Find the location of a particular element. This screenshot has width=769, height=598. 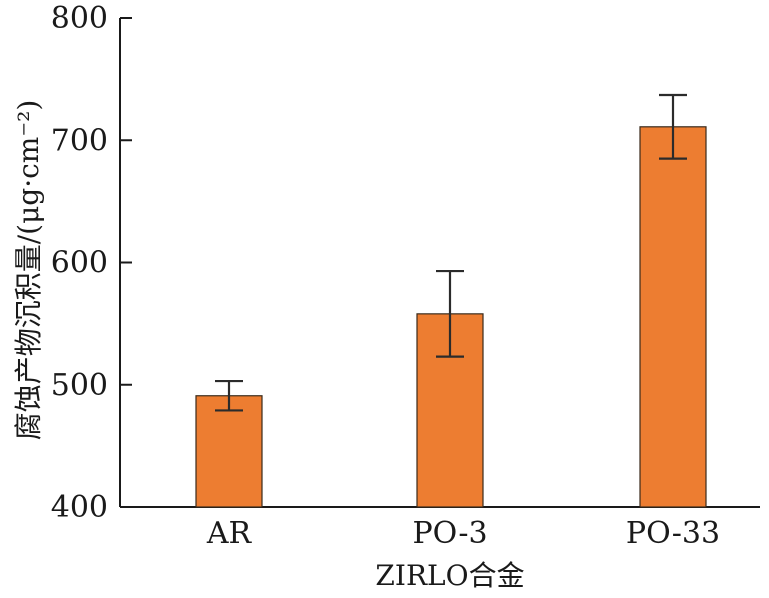

y-ticks: 400 500 600 700 800 is located at coordinates (91, 263).